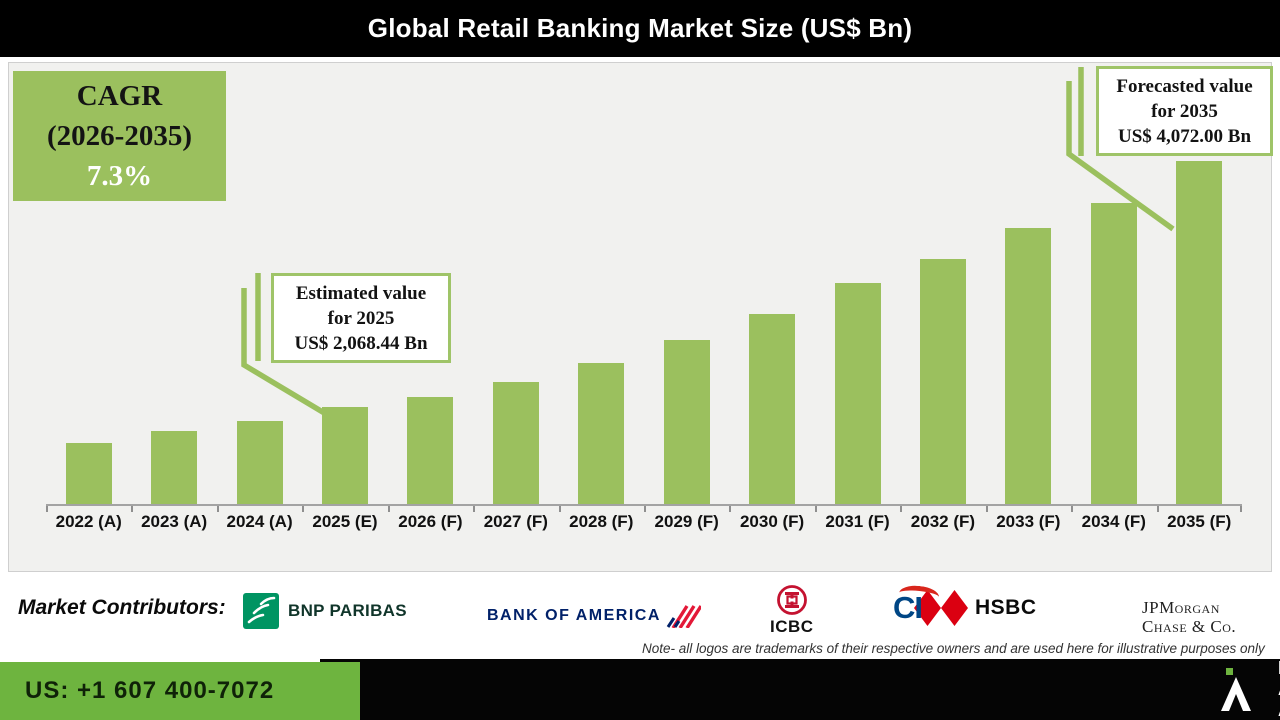  I want to click on x-axis-label-2035: 2035 (F), so click(1199, 521).